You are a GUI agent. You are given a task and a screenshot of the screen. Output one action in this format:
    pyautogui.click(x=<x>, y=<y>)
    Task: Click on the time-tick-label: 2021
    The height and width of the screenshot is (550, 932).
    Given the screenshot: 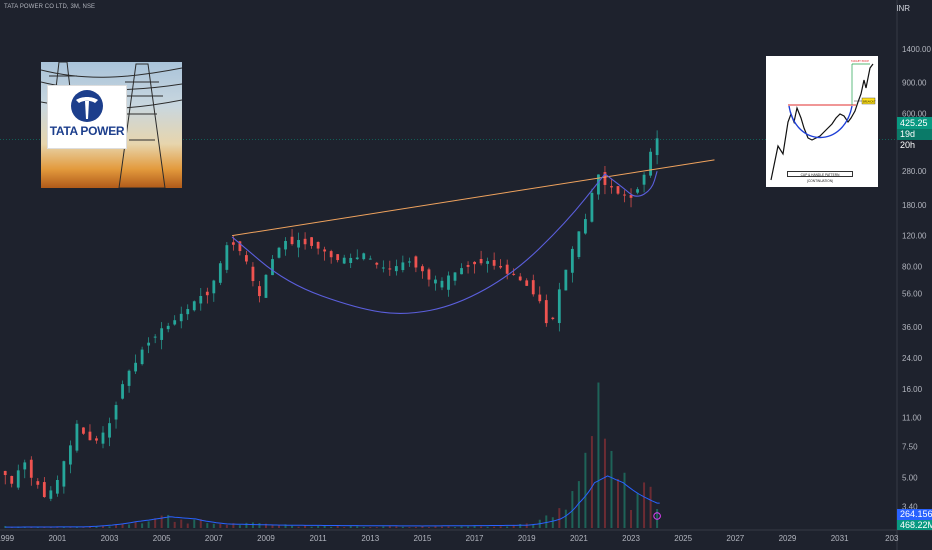 What is the action you would take?
    pyautogui.click(x=579, y=538)
    